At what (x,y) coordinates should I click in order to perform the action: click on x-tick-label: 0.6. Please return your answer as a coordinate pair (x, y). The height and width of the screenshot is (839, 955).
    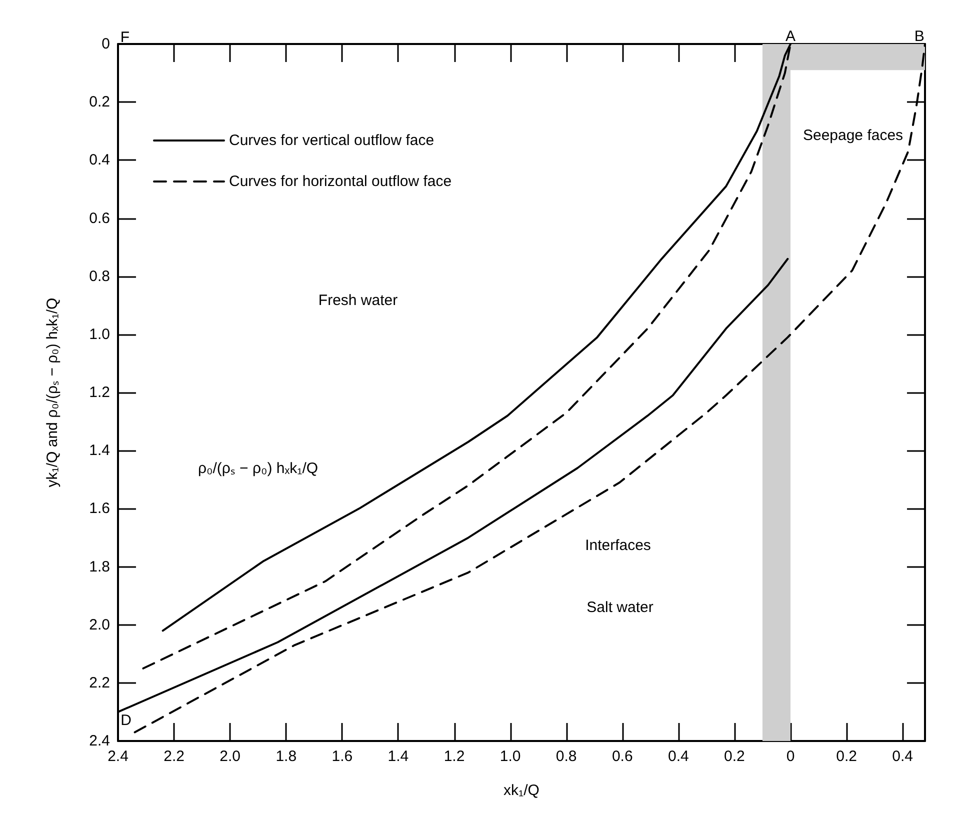
    Looking at the image, I should click on (622, 756).